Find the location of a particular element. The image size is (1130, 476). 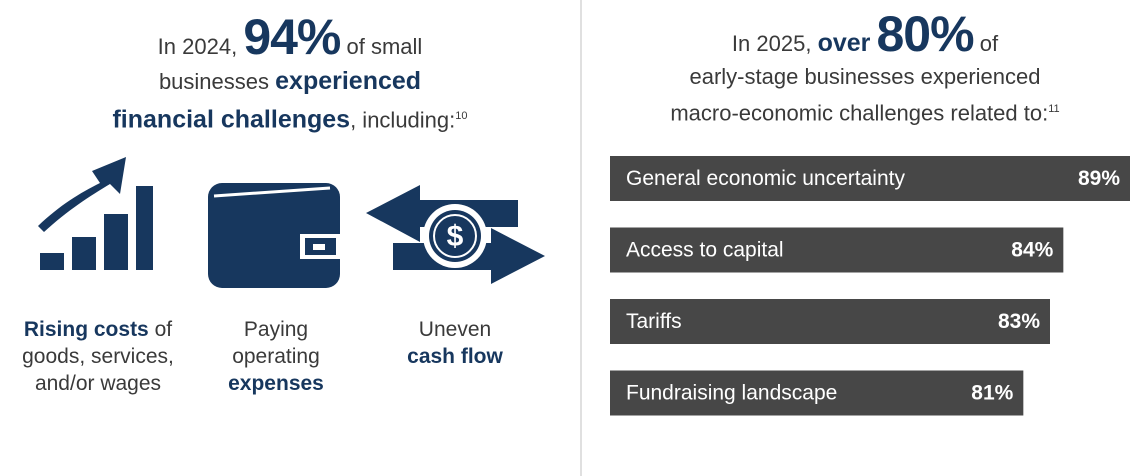

caption: Uneven cash flow is located at coordinates (455, 343).